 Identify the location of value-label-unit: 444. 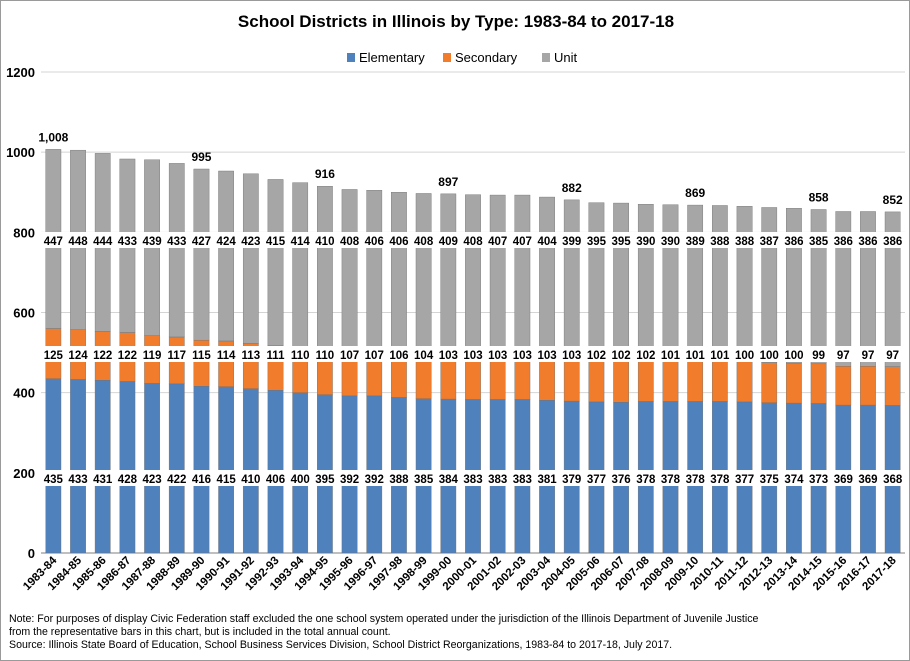
(103, 242).